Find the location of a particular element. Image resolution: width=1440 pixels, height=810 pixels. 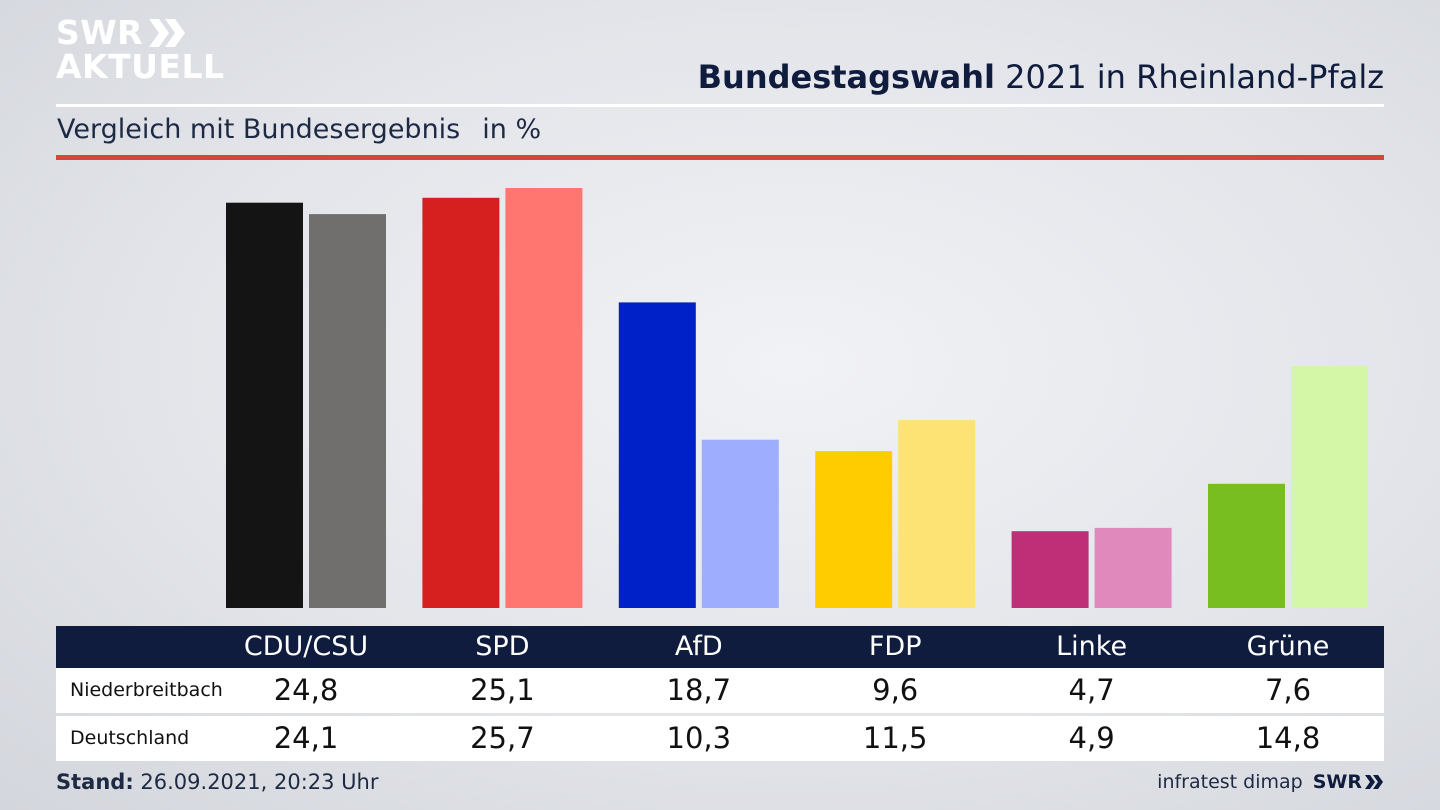

value-fdp-niederbreitbach: 9,6 is located at coordinates (895, 690).